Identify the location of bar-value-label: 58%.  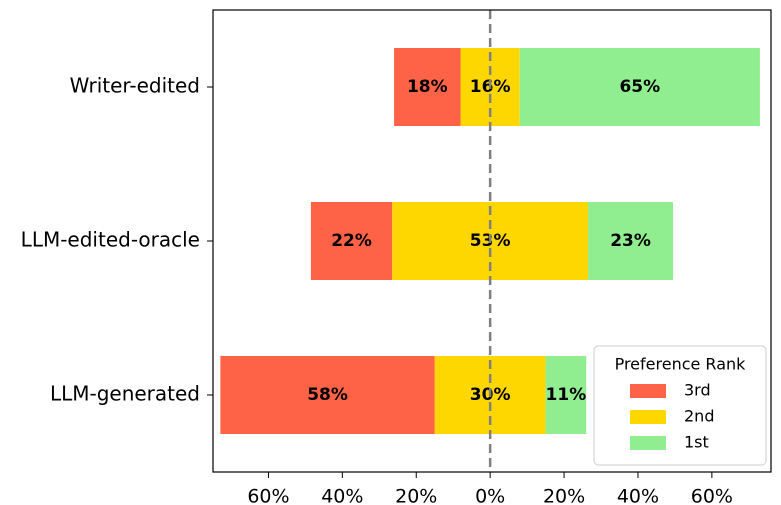
(327, 395).